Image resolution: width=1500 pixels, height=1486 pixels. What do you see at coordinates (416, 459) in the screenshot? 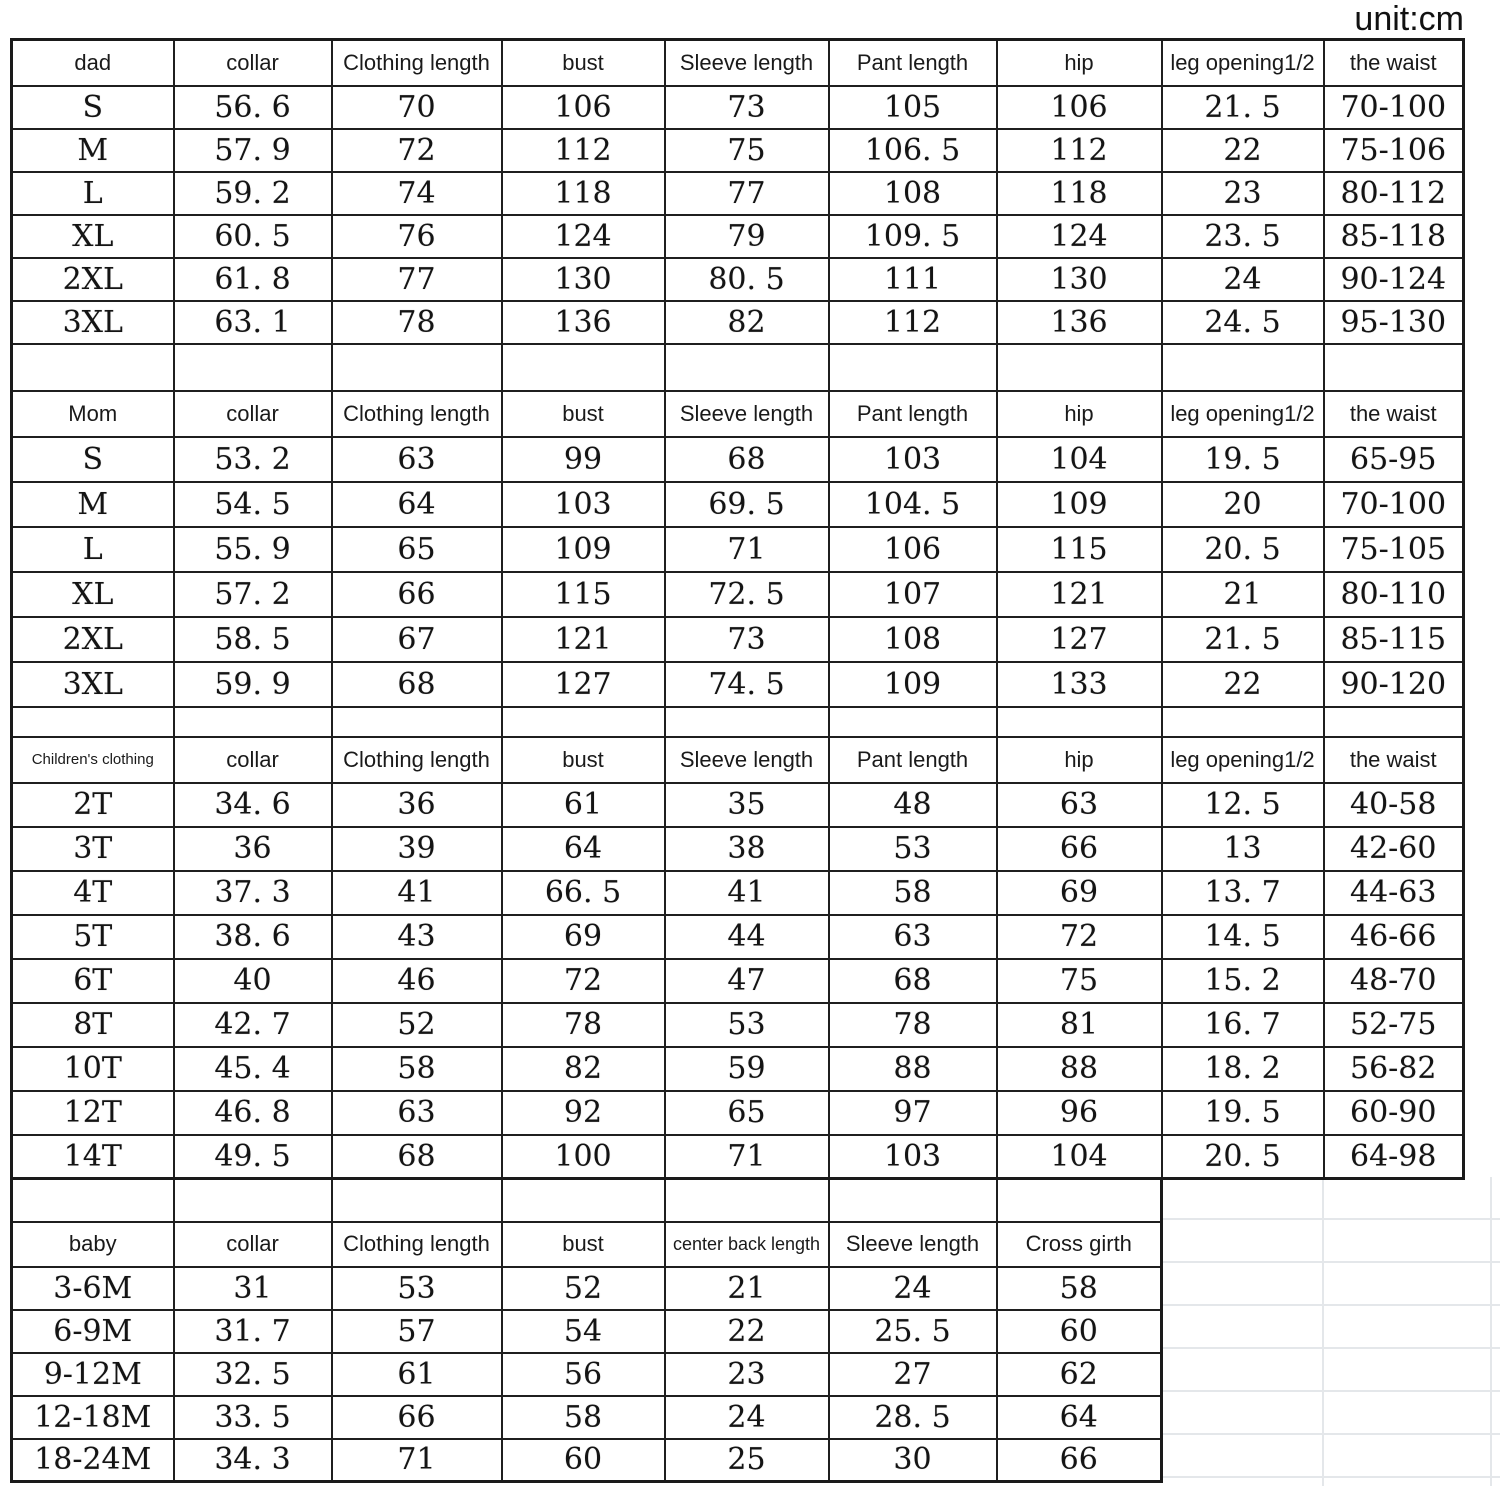
I see `value-cell: 63` at bounding box center [416, 459].